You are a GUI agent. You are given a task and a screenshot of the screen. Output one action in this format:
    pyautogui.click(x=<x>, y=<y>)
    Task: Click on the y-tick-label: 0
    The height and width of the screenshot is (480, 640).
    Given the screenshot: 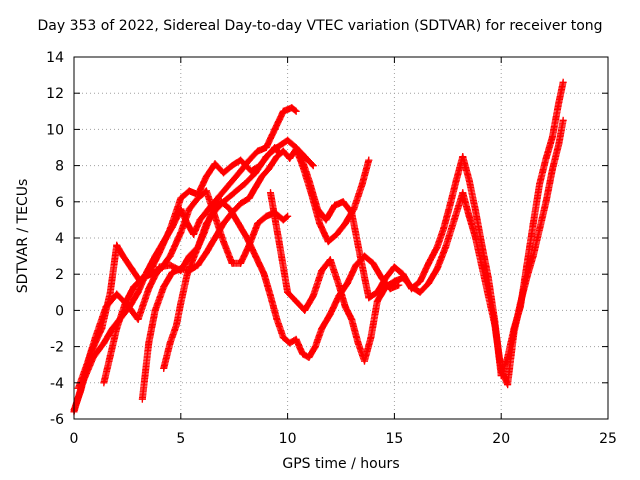 What is the action you would take?
    pyautogui.click(x=59, y=311)
    